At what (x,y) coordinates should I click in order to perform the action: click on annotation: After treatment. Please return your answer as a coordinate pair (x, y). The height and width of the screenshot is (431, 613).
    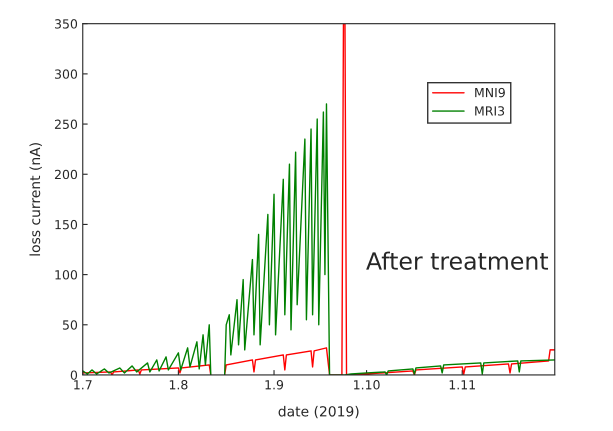
    Looking at the image, I should click on (457, 261).